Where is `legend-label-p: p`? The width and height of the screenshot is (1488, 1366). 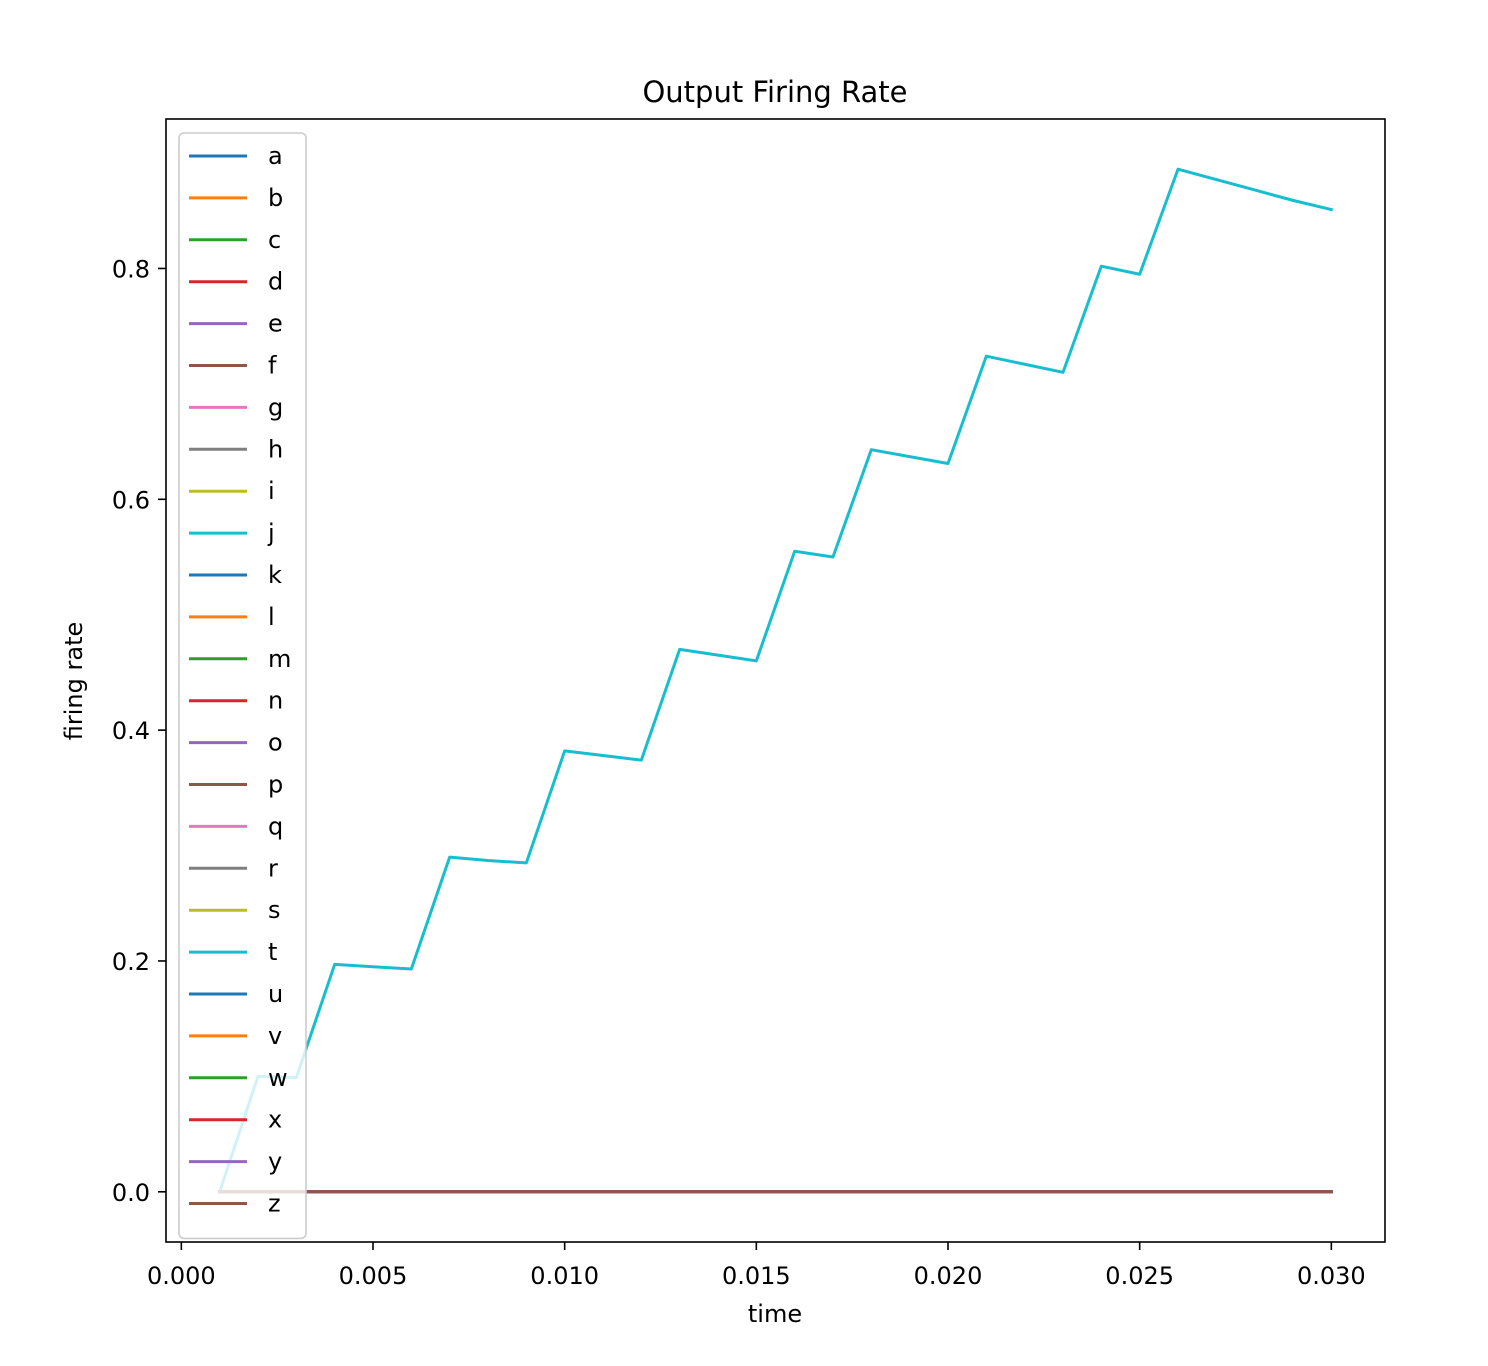 legend-label-p: p is located at coordinates (275, 785).